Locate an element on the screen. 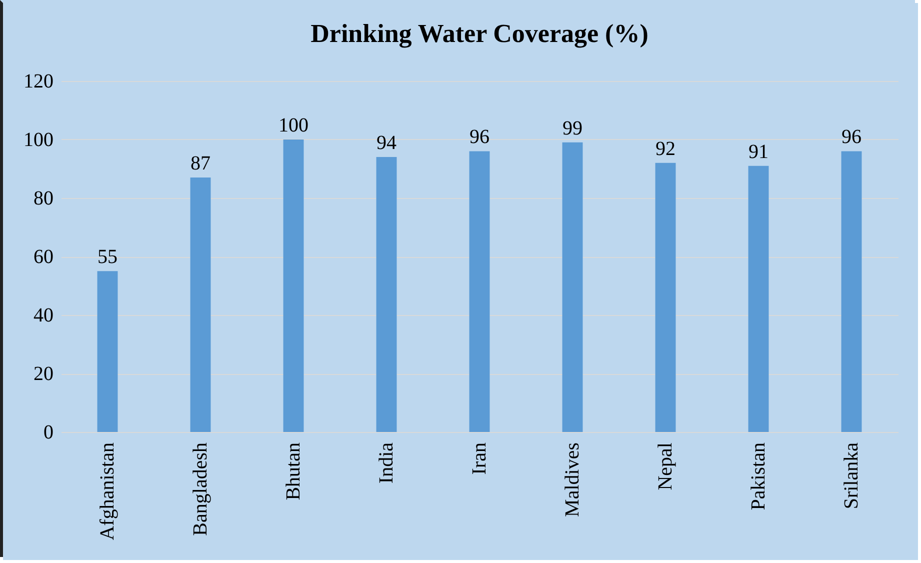 This screenshot has width=921, height=563. x-tick-label: Bangladesh is located at coordinates (201, 489).